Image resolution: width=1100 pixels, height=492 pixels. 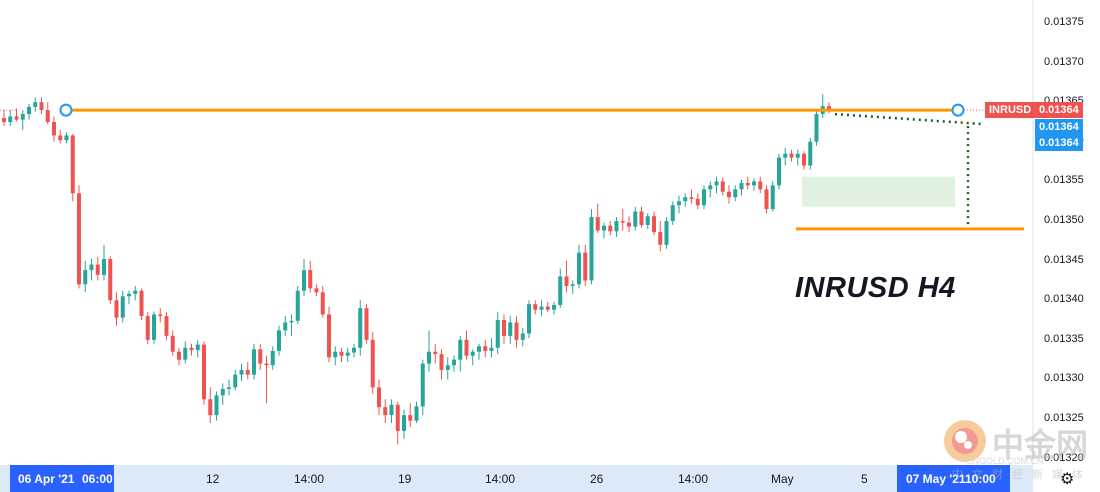 What do you see at coordinates (597, 479) in the screenshot?
I see `time-tick-label: 26` at bounding box center [597, 479].